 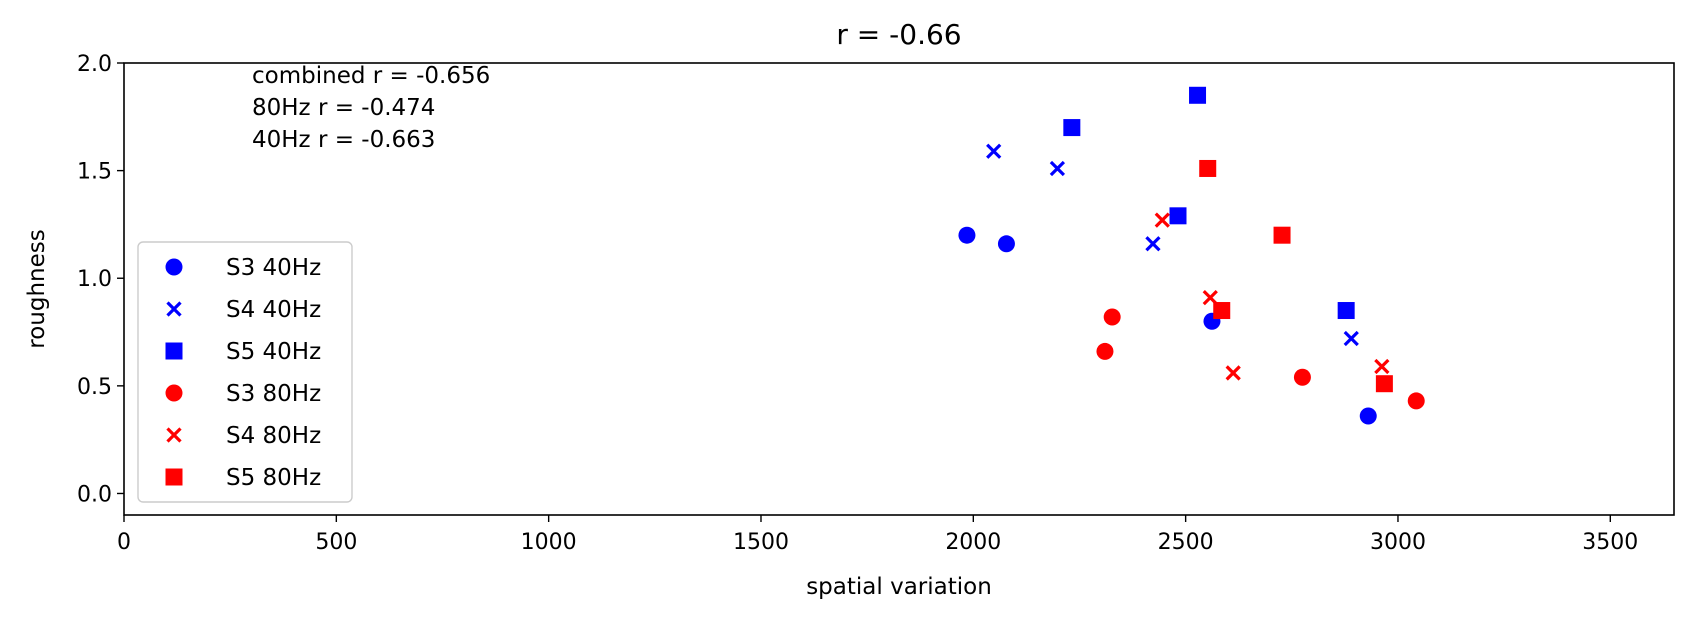 I want to click on y-tick-label: 1.5, so click(x=94, y=172).